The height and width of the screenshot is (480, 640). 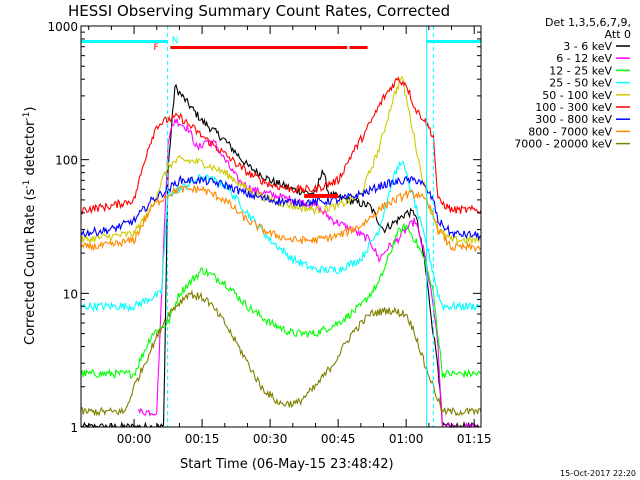 What do you see at coordinates (202, 439) in the screenshot?
I see `x-tick-label-2: 00:15` at bounding box center [202, 439].